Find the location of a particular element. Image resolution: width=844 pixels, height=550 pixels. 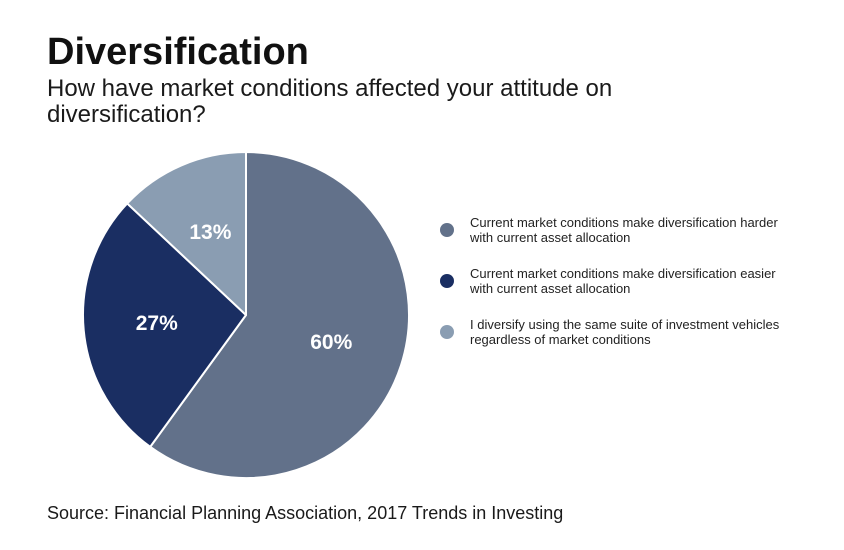

pie-slice-same-suite is located at coordinates (186, 233).